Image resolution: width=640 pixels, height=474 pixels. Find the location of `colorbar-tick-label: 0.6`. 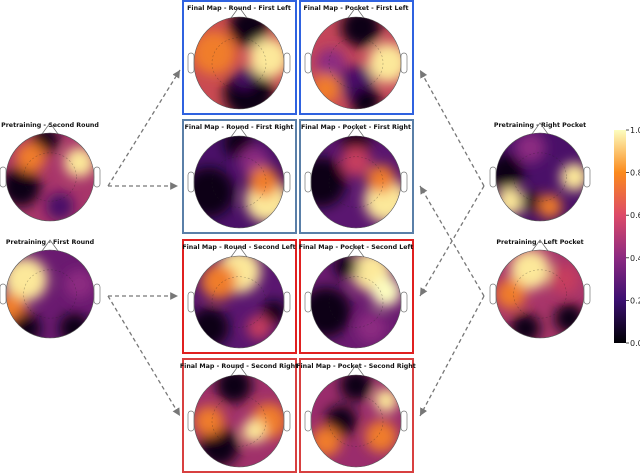

colorbar-tick-label: 0.6 is located at coordinates (635, 215).